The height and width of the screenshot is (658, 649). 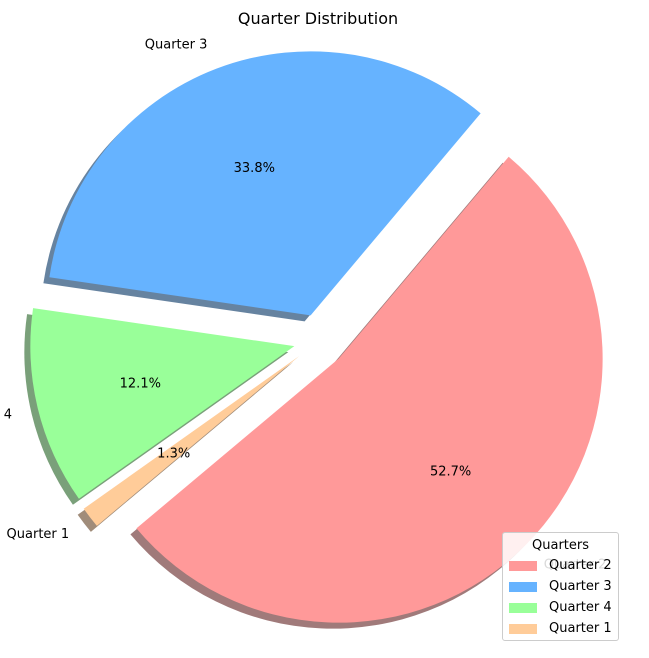 I want to click on legend-label: Quarter 2, so click(x=580, y=565).